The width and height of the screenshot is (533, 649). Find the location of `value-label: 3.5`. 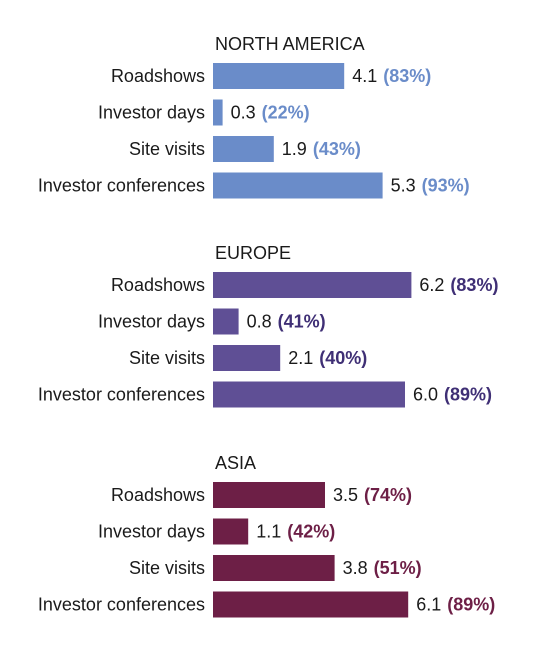

value-label: 3.5 is located at coordinates (345, 495).